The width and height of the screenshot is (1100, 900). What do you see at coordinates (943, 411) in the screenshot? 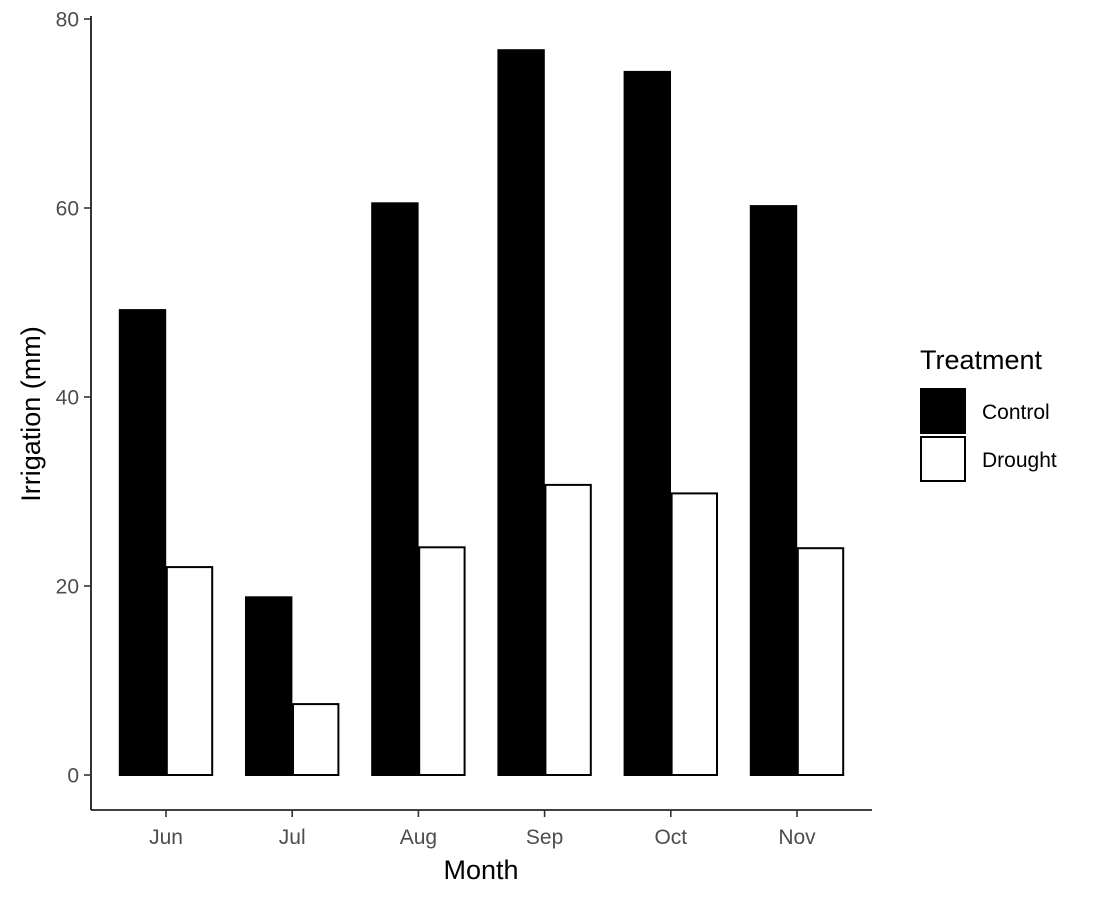
I see `legend-key-control` at bounding box center [943, 411].